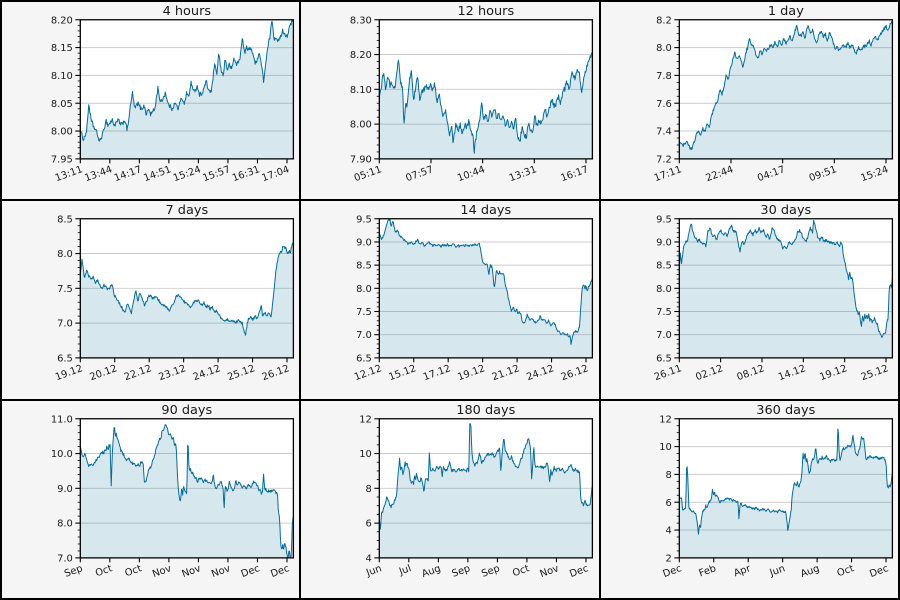 The image size is (900, 600). What do you see at coordinates (361, 159) in the screenshot?
I see `y-tick-label: 7.90` at bounding box center [361, 159].